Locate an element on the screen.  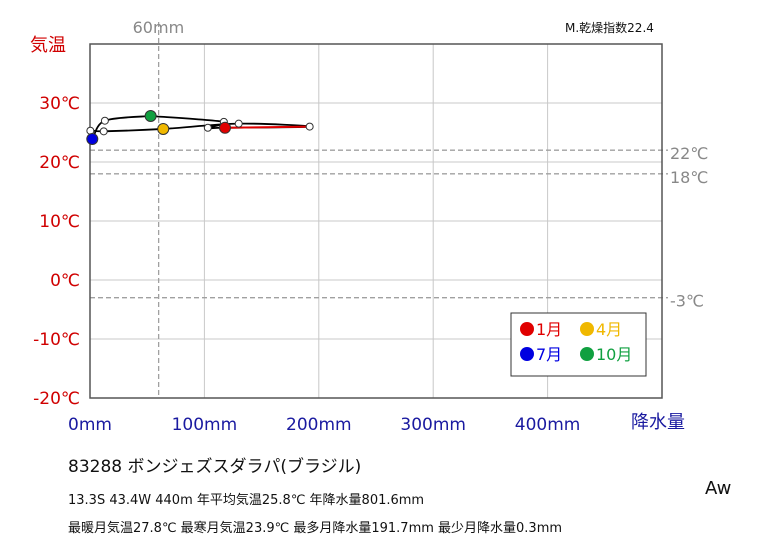
legend-label-month-7: 7月 is located at coordinates (549, 354).